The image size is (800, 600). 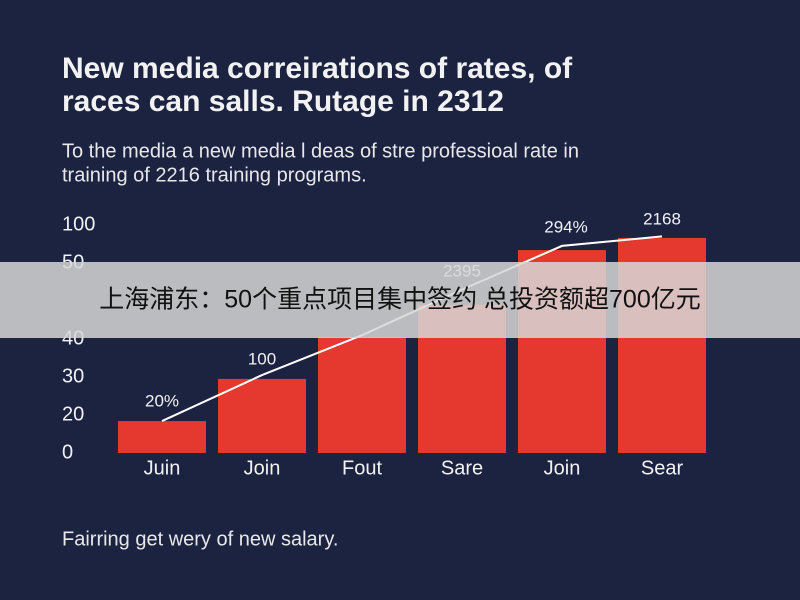 I want to click on annotation: 20%, so click(x=162, y=400).